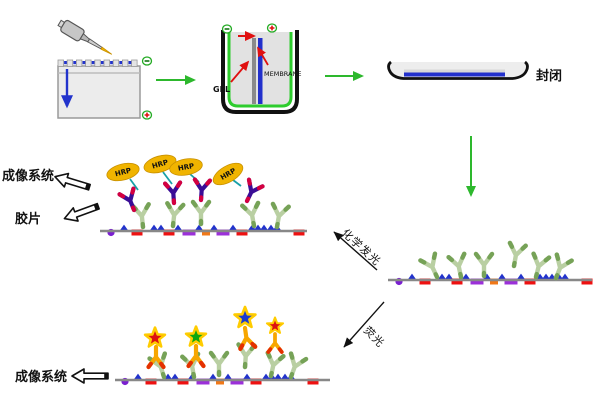 This screenshot has width=600, height=405. I want to click on gel-label: GEL, so click(221, 89).